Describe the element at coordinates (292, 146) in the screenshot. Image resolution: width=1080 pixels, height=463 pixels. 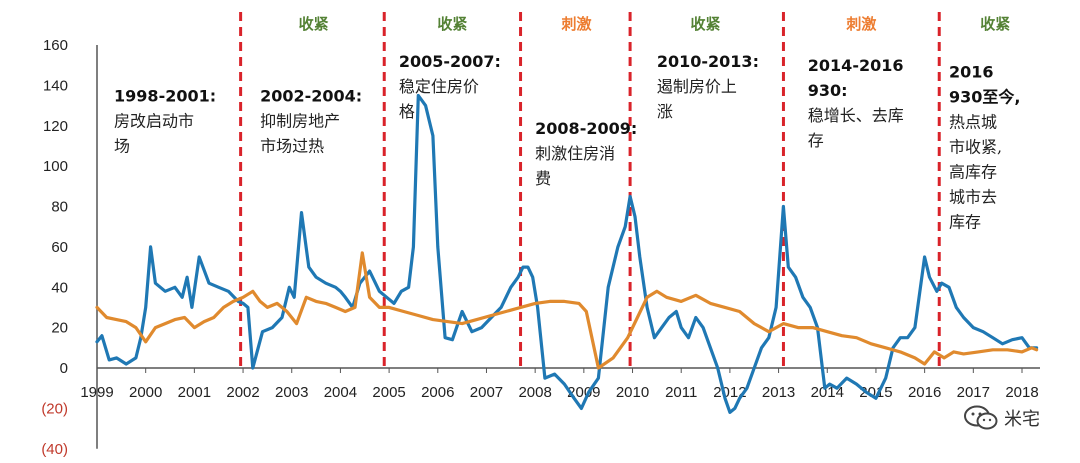
I see `period-text: 市场过热` at that location.